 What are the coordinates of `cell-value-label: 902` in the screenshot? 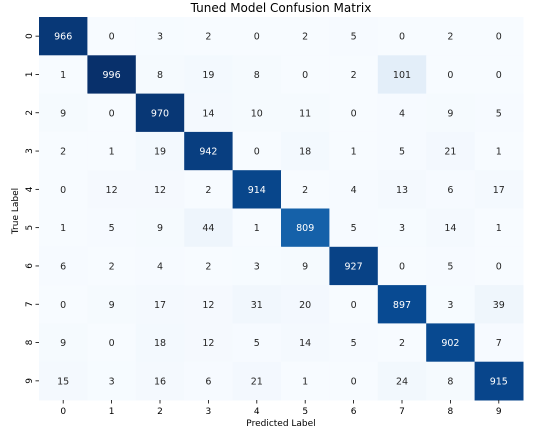 It's located at (450, 343).